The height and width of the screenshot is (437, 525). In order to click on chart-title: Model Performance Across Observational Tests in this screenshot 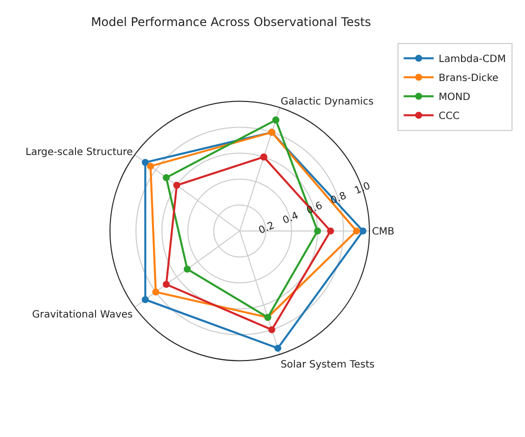, I will do `click(231, 21)`.